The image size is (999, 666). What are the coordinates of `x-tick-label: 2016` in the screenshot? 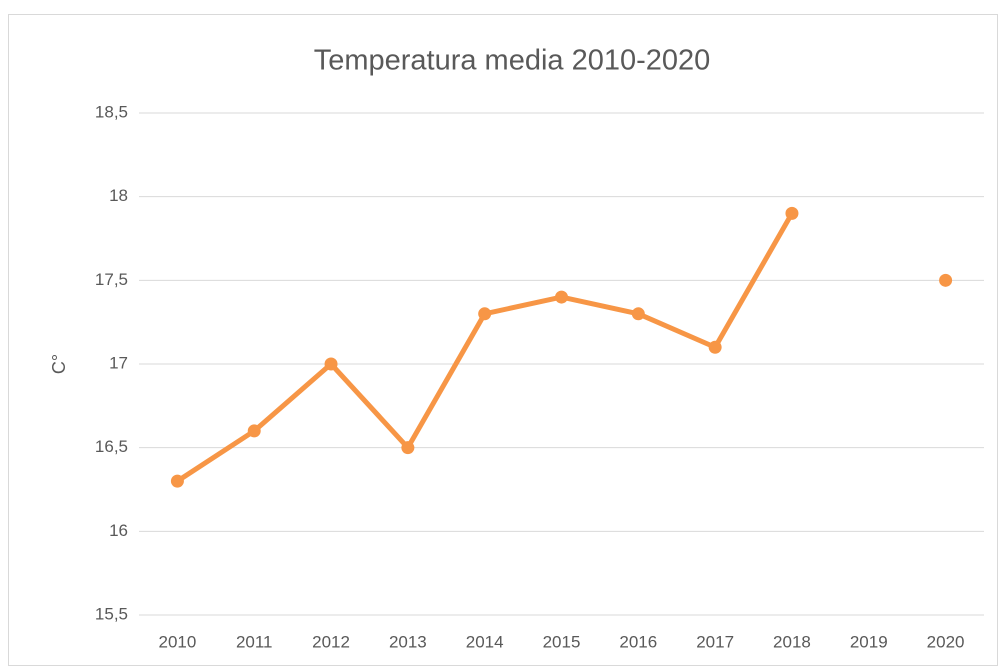 It's located at (638, 641).